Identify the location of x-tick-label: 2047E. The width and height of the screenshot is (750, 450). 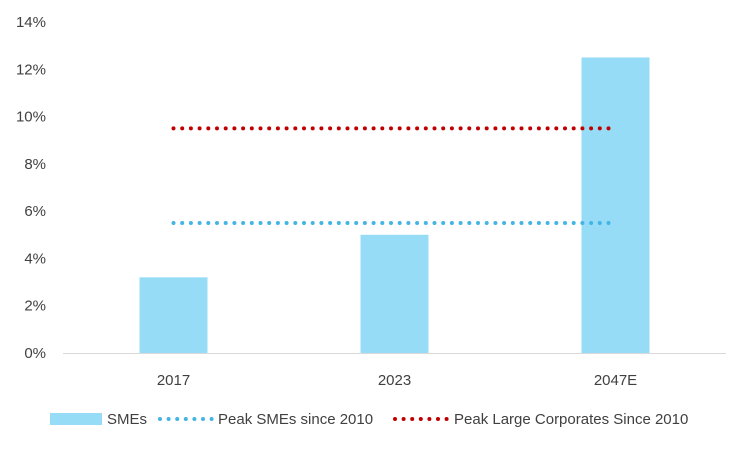
(615, 380).